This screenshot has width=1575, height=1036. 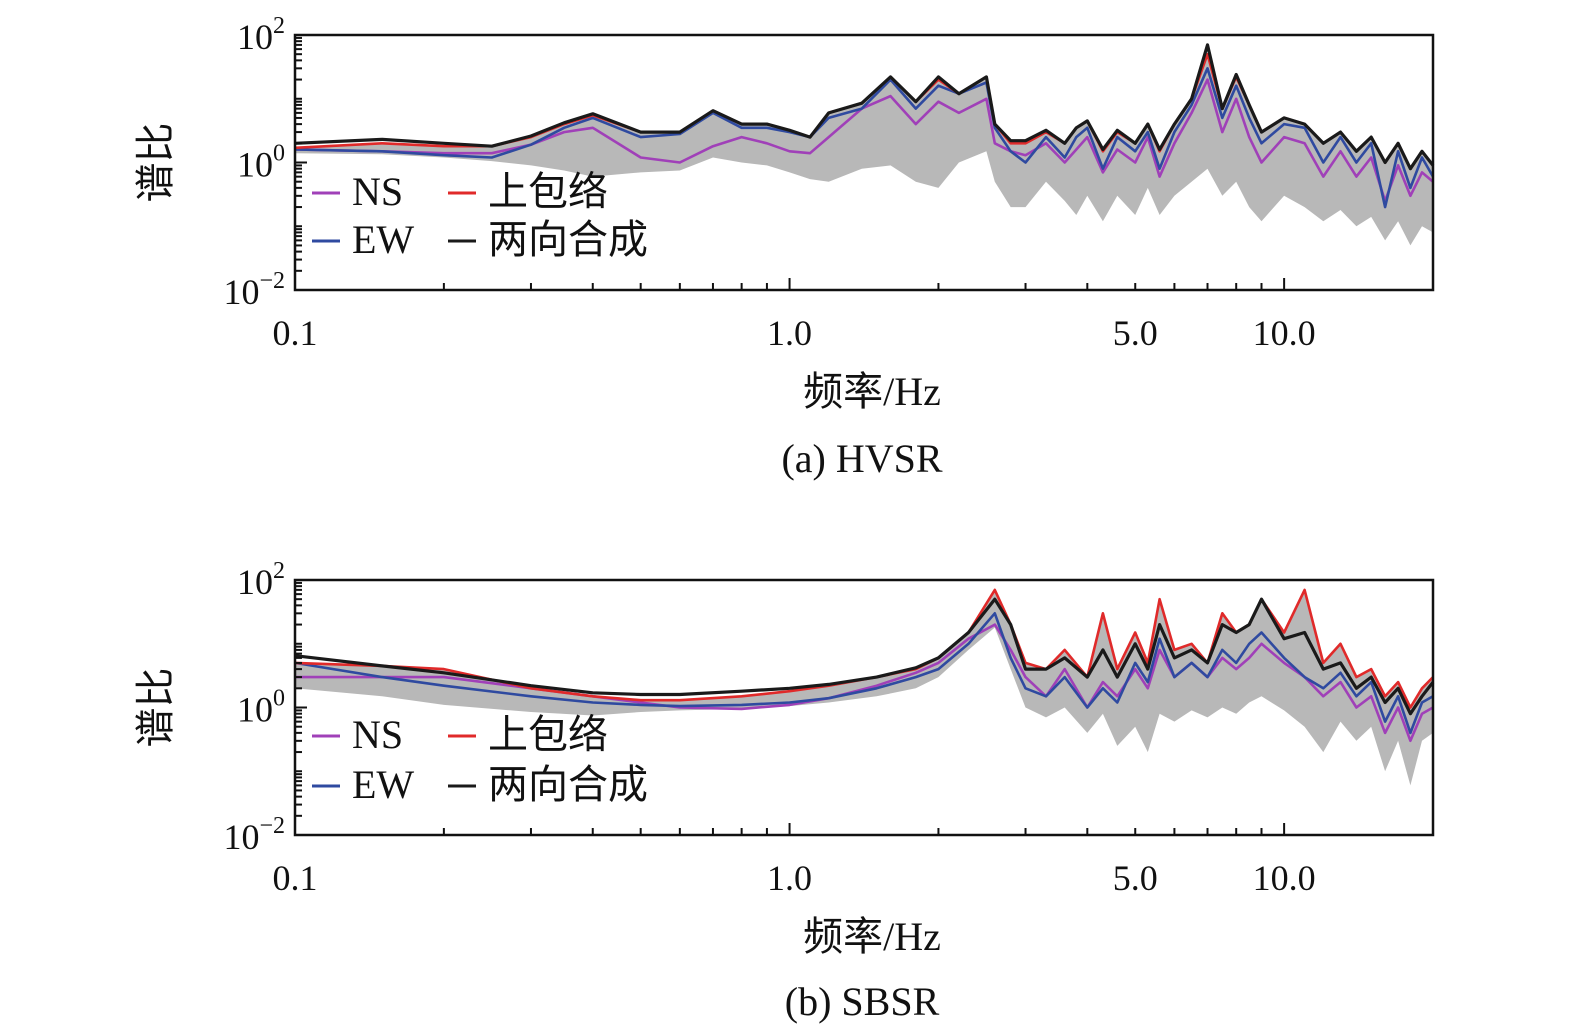 I want to click on series-line-envelope, so click(x=864, y=648).